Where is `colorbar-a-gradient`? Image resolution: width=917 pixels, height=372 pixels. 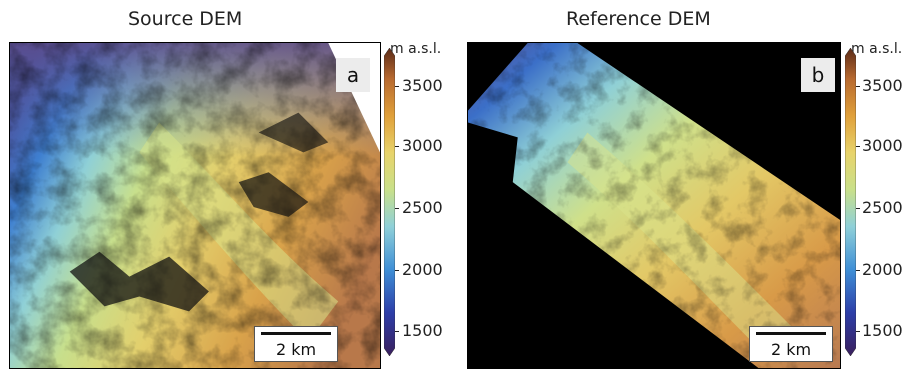 colorbar-a-gradient is located at coordinates (389, 202).